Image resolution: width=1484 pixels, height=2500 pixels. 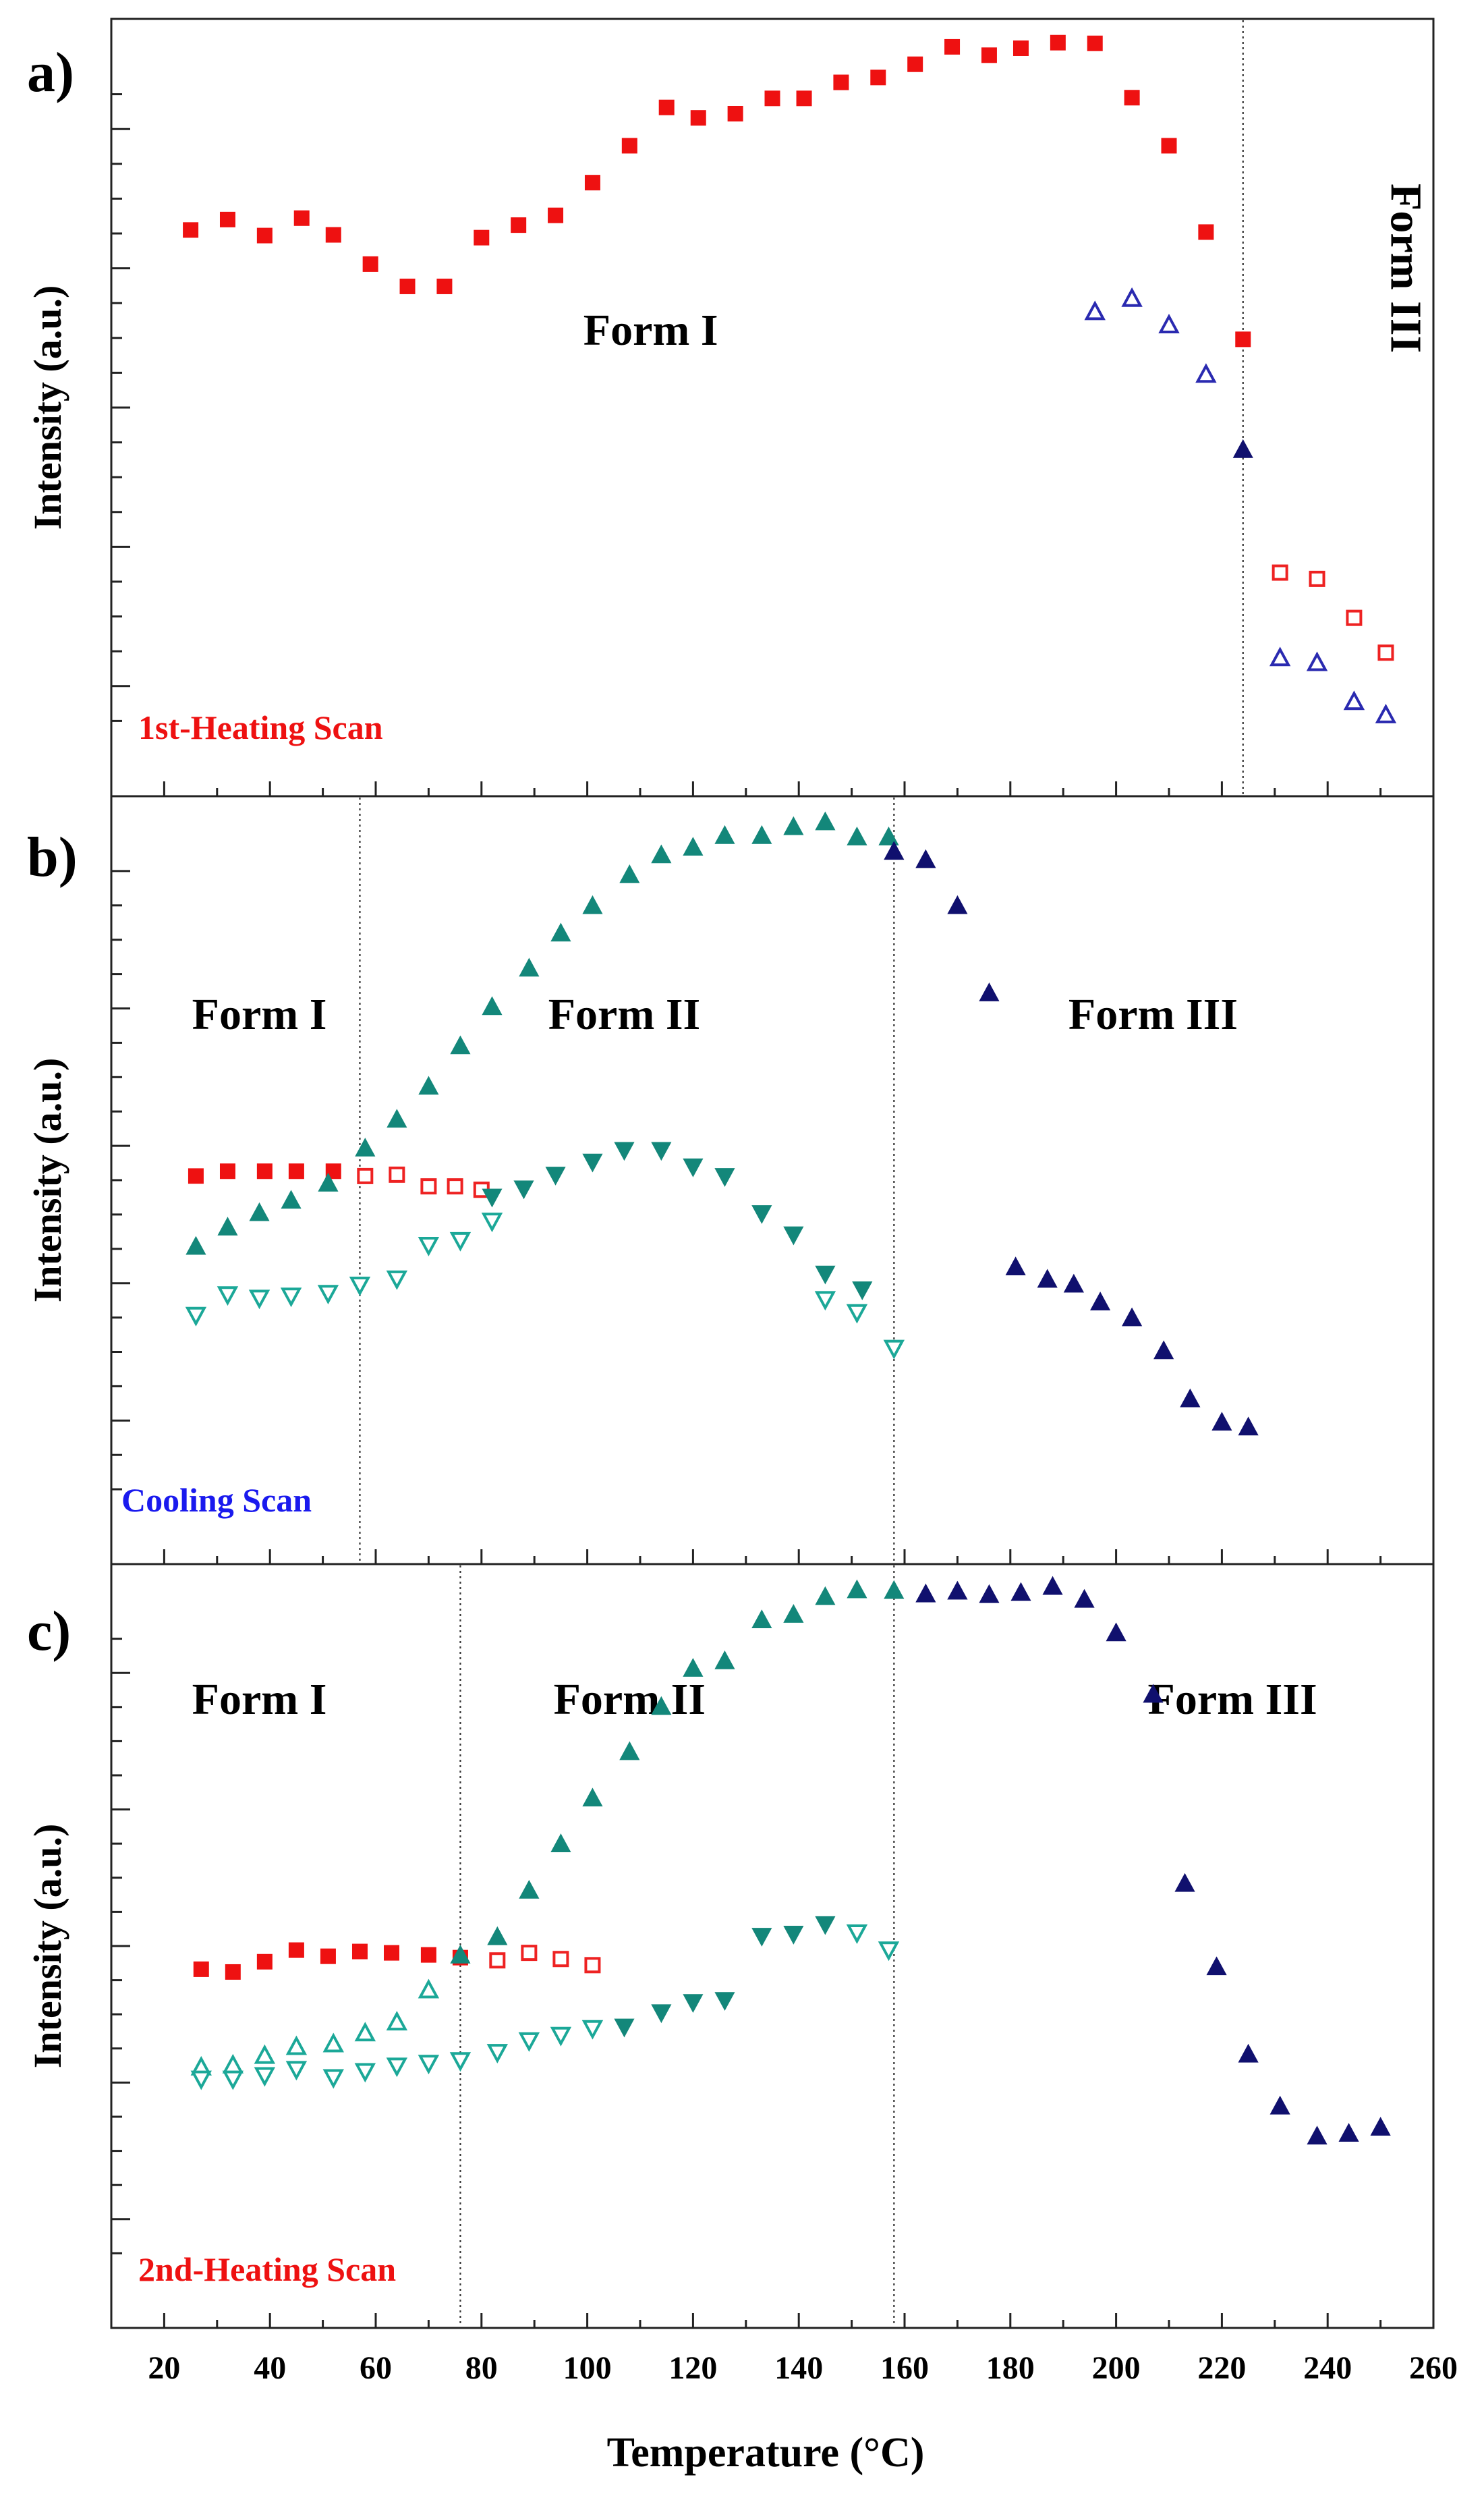 I want to click on x-tick-label: 100, so click(x=588, y=2368).